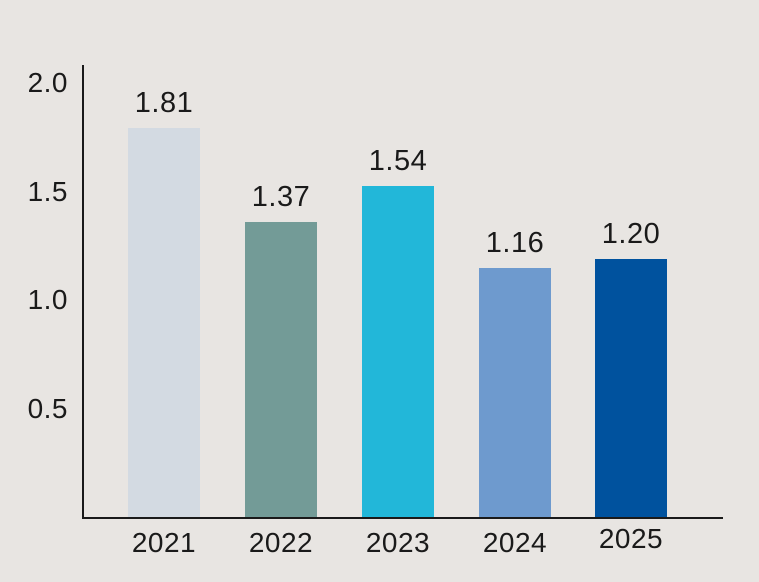 The width and height of the screenshot is (759, 582). I want to click on x-tick-label: 2025, so click(631, 538).